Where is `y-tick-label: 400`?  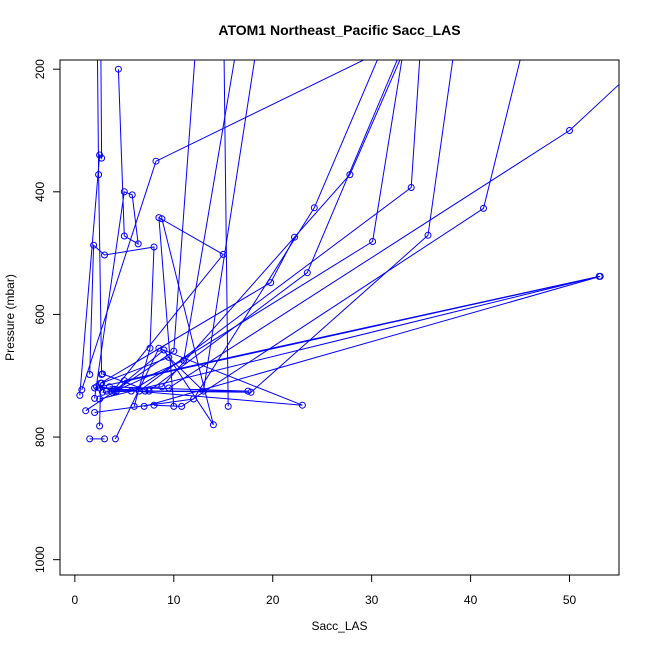
y-tick-label: 400 is located at coordinates (40, 191).